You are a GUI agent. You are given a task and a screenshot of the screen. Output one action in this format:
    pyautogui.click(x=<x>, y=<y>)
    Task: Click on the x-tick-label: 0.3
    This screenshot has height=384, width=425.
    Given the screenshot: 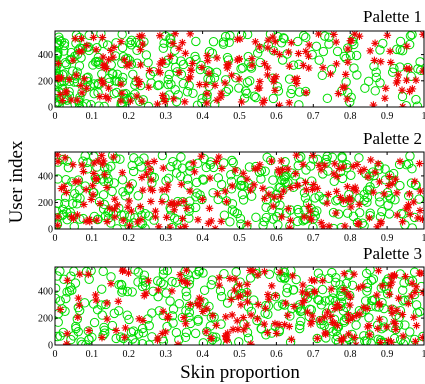 What is the action you would take?
    pyautogui.click(x=165, y=116)
    